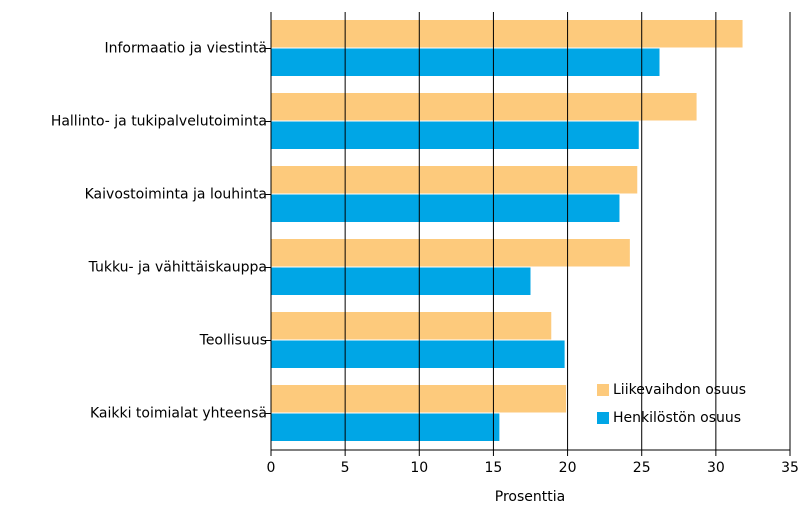 This screenshot has width=801, height=509. I want to click on x-axis-label: Prosenttia, so click(530, 497).